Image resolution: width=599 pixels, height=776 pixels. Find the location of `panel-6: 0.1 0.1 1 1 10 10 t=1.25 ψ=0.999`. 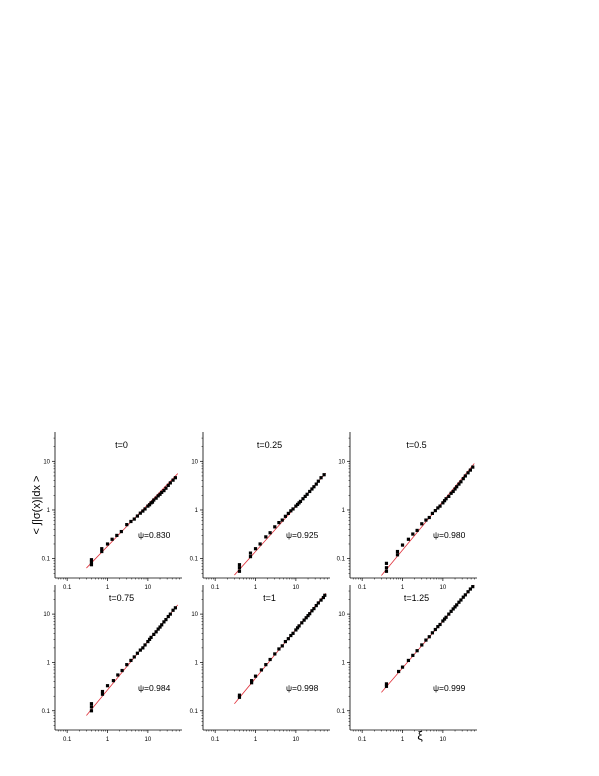

panel-6: 0.1 0.1 1 1 10 10 t=1.25 ψ=0.999 is located at coordinates (407, 663).